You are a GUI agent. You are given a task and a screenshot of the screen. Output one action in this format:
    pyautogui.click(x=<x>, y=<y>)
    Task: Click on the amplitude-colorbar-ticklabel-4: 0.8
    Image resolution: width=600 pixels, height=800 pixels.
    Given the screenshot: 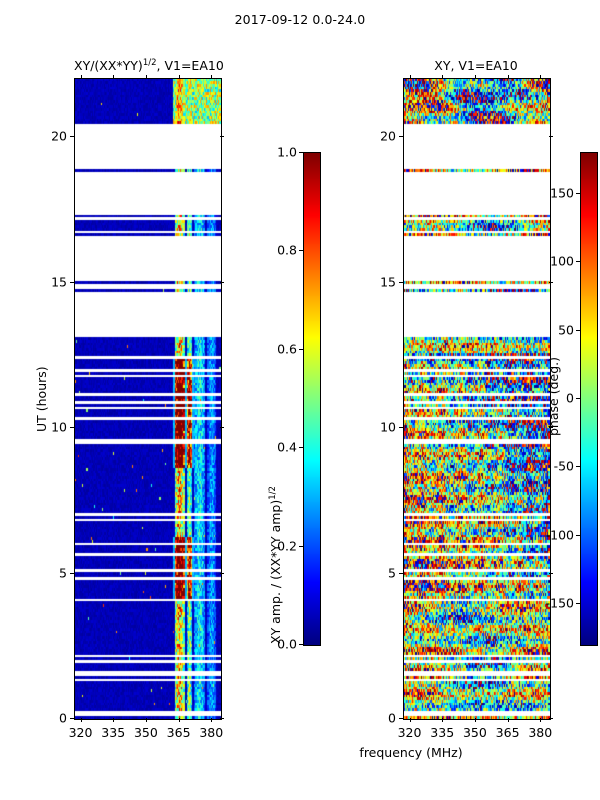 What is the action you would take?
    pyautogui.click(x=287, y=250)
    